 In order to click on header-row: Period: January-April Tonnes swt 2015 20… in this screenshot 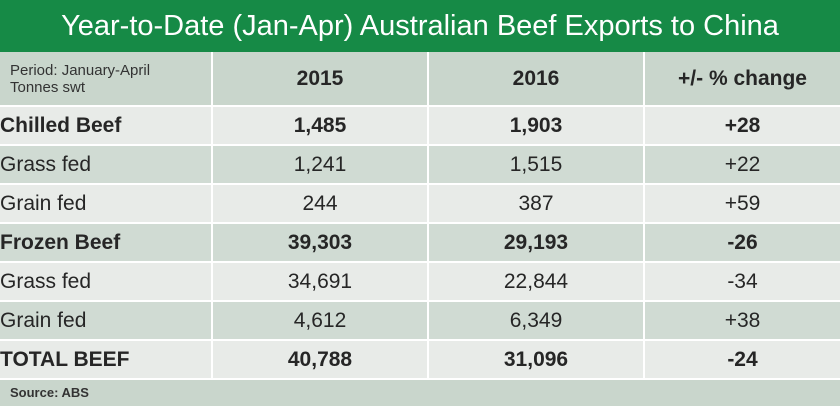, I will do `click(420, 79)`.